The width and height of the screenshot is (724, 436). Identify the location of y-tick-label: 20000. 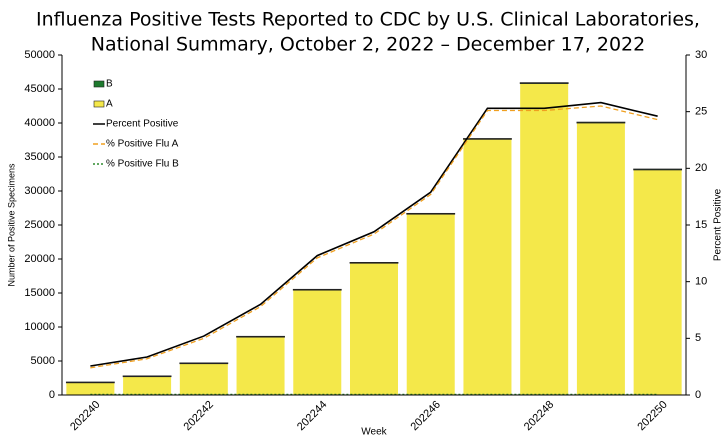
(39, 259).